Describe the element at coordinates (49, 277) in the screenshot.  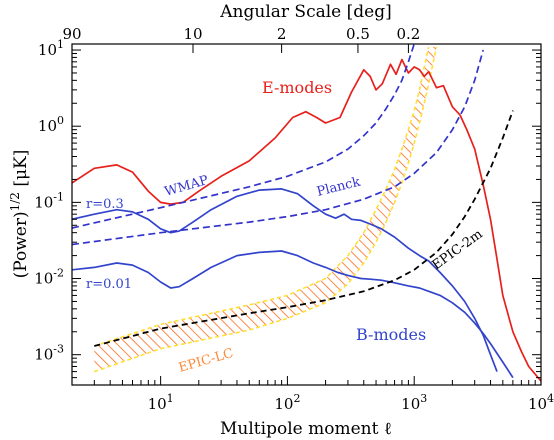
I see `y-tick-label: 10⁻²` at that location.